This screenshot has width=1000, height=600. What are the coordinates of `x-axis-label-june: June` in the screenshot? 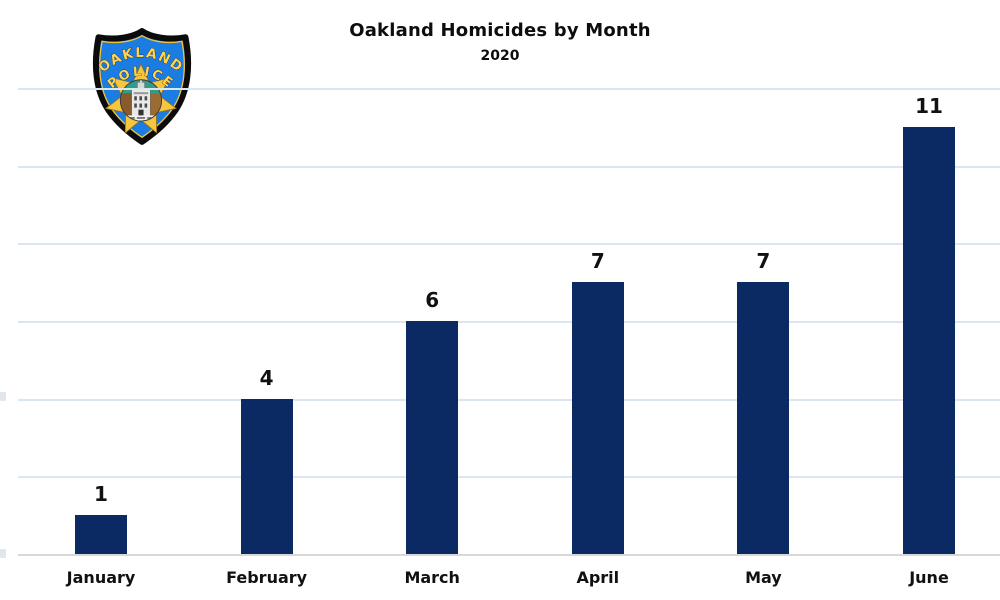 It's located at (929, 577).